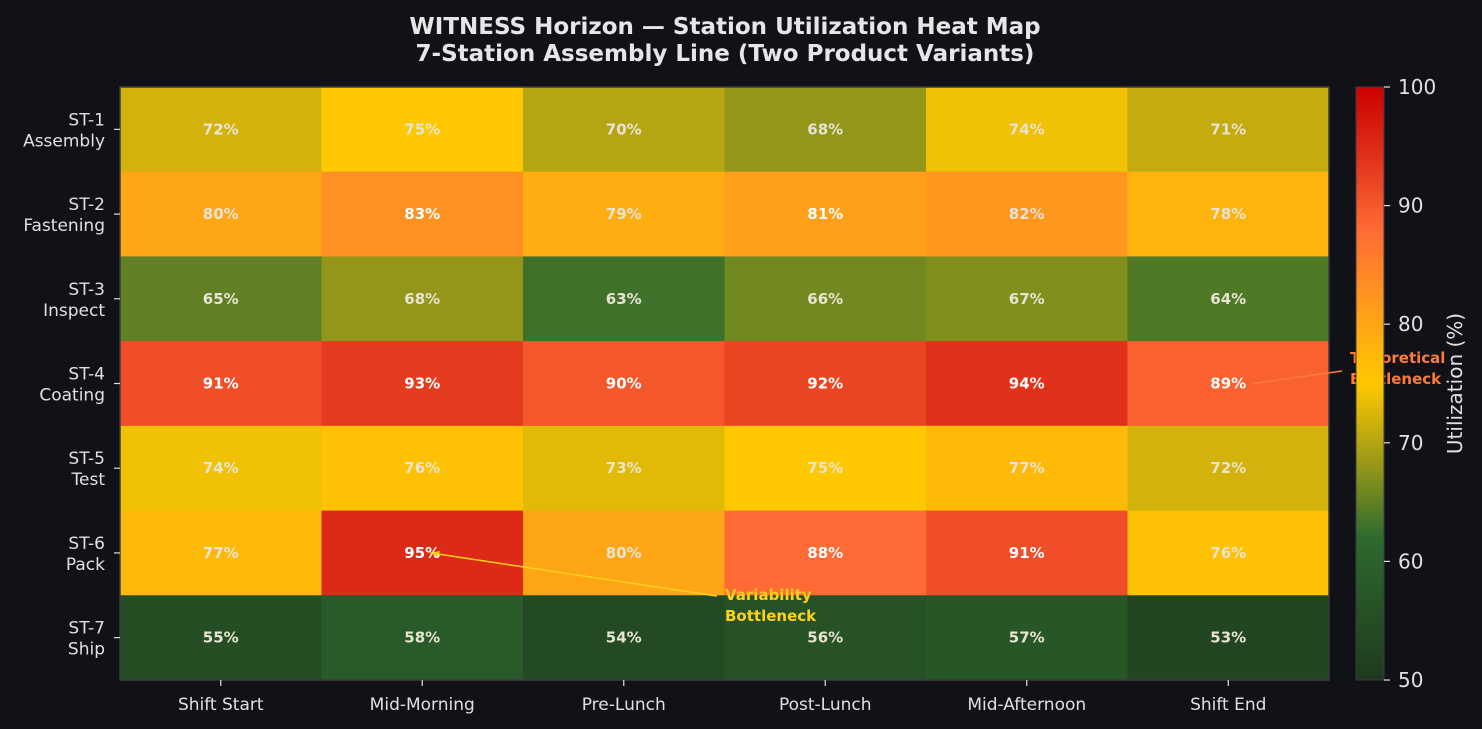 This screenshot has height=729, width=1482. What do you see at coordinates (85, 554) in the screenshot?
I see `y-tick-label: ST-6 Pack` at bounding box center [85, 554].